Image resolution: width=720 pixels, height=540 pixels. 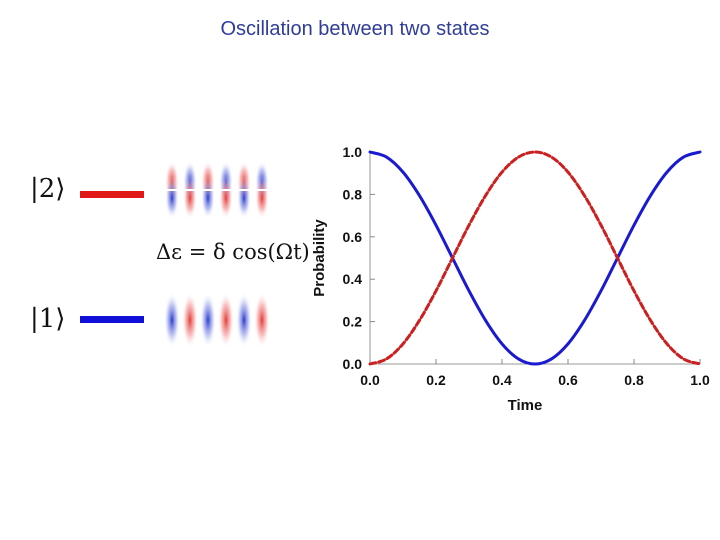 What do you see at coordinates (353, 237) in the screenshot?
I see `y-tick-label: 0.6` at bounding box center [353, 237].